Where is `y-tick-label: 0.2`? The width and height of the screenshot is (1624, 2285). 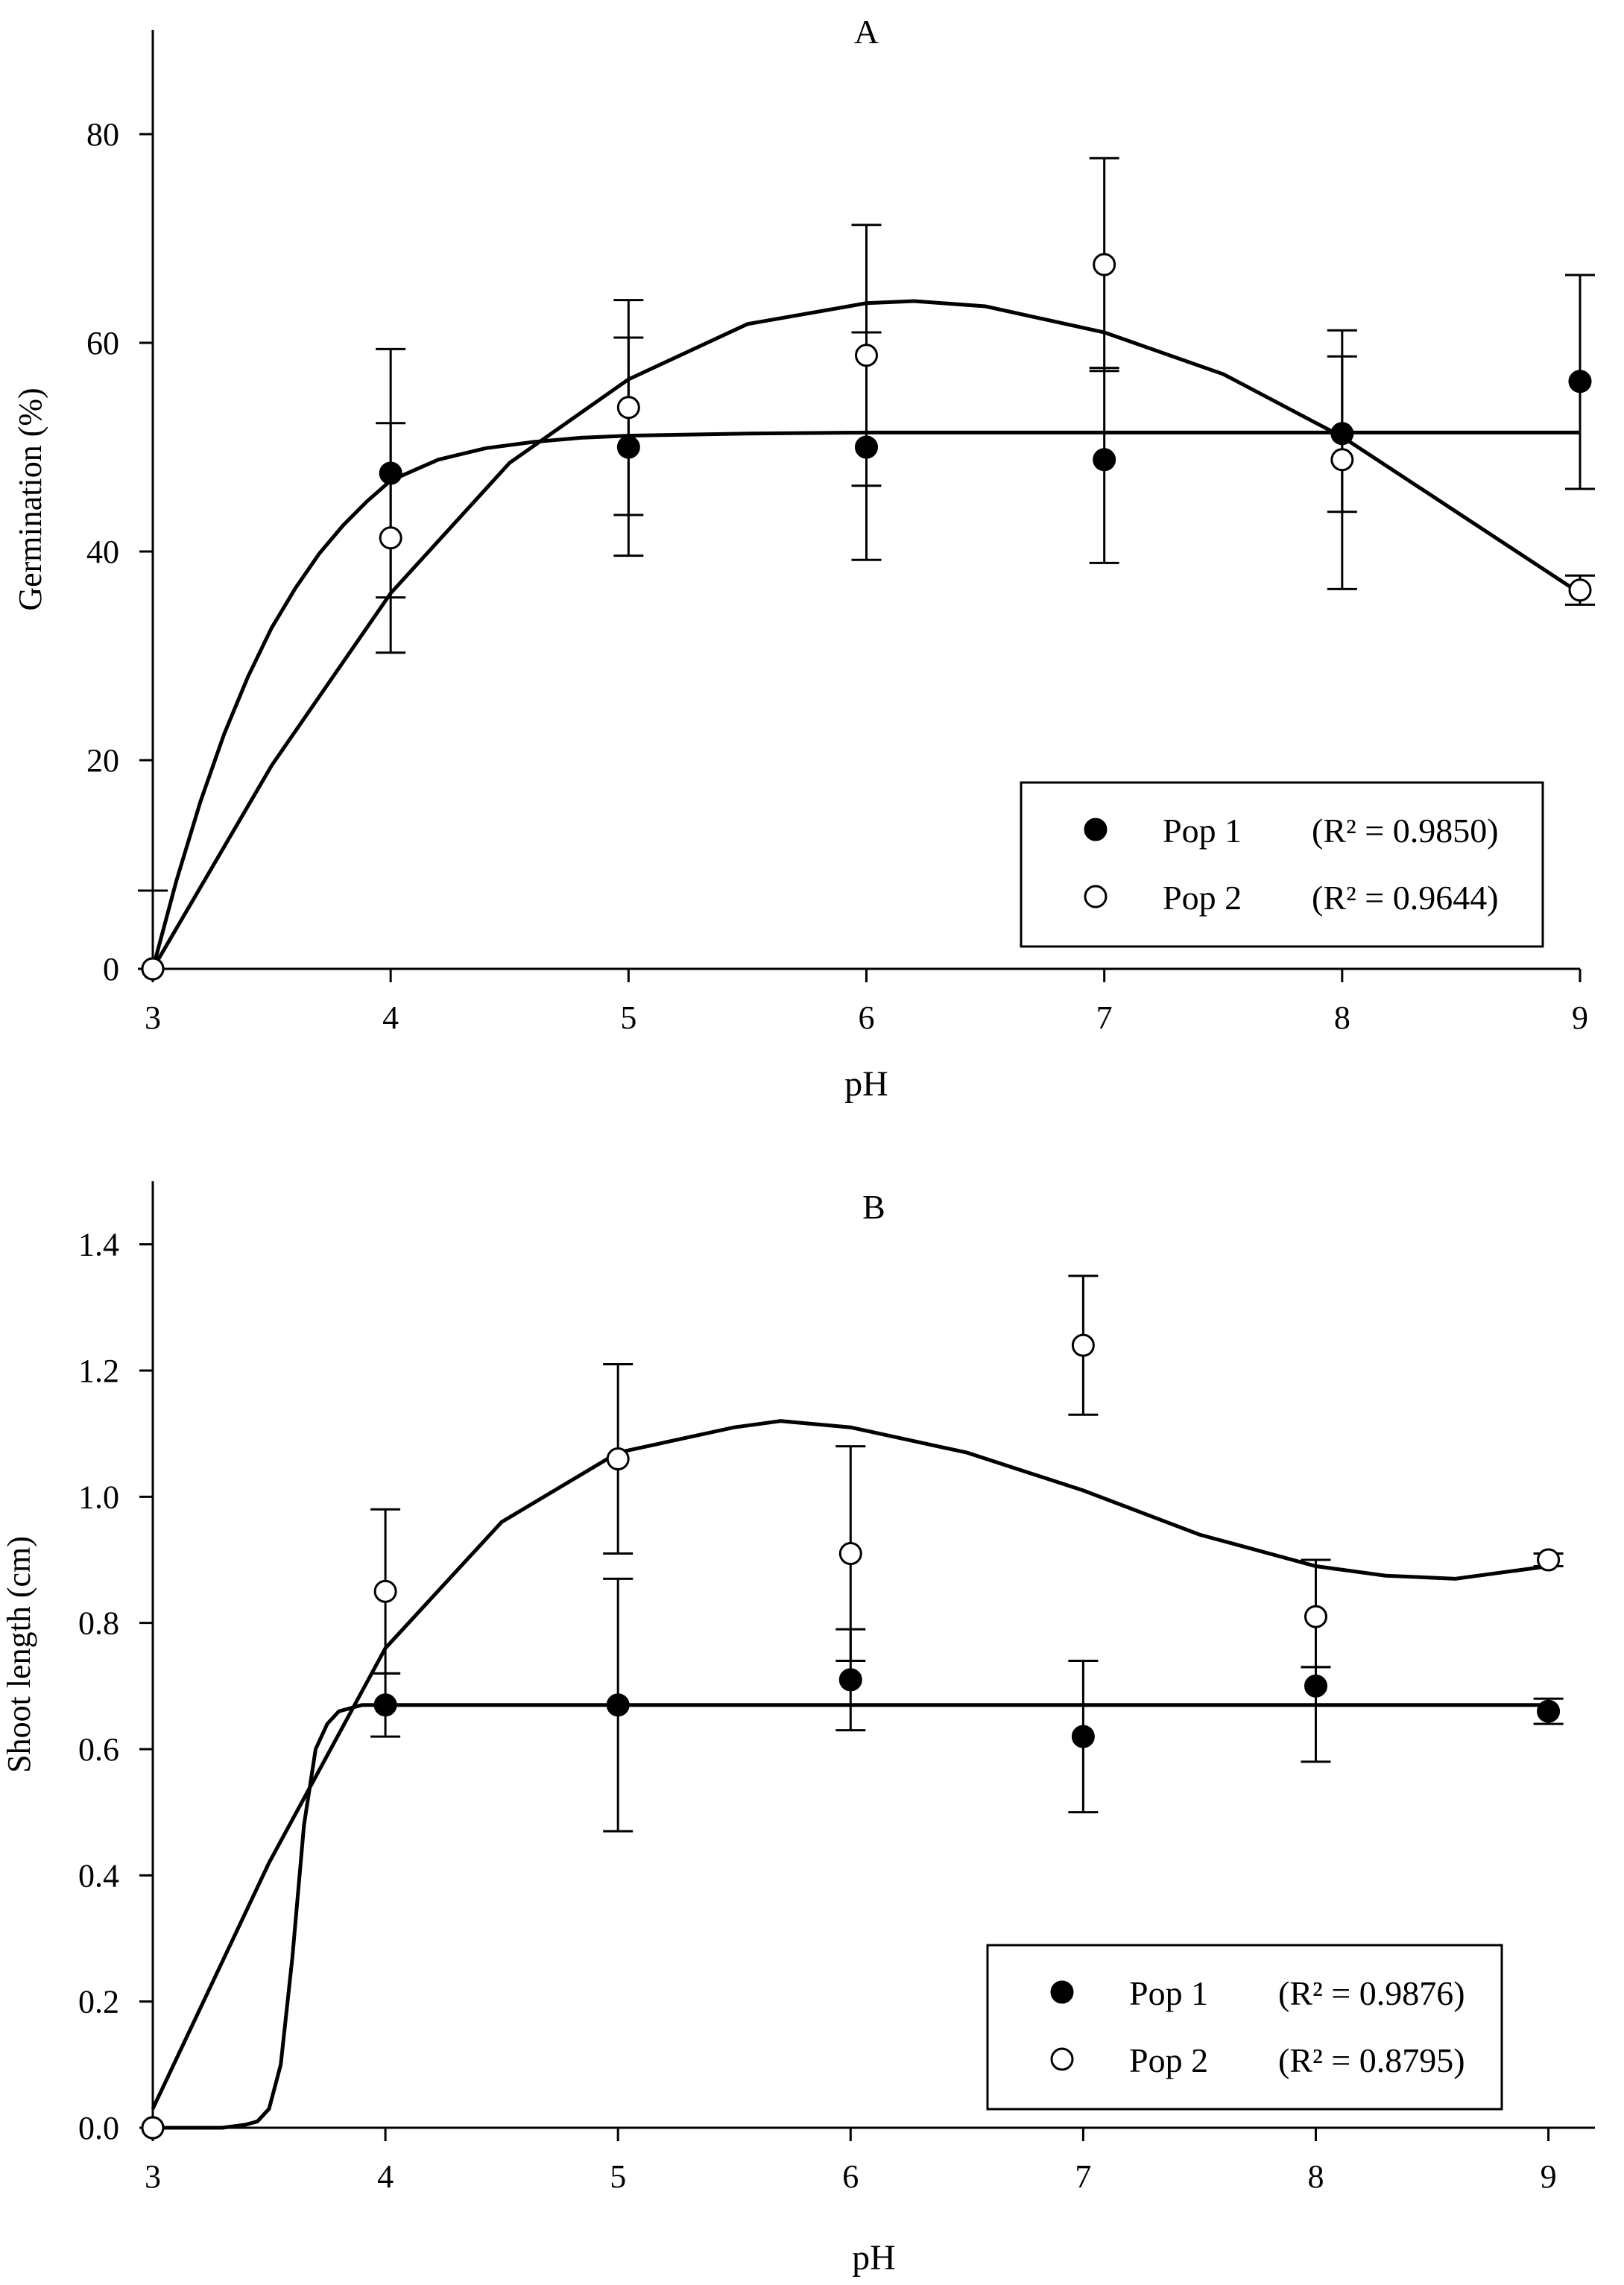 y-tick-label: 0.2 is located at coordinates (98, 2002).